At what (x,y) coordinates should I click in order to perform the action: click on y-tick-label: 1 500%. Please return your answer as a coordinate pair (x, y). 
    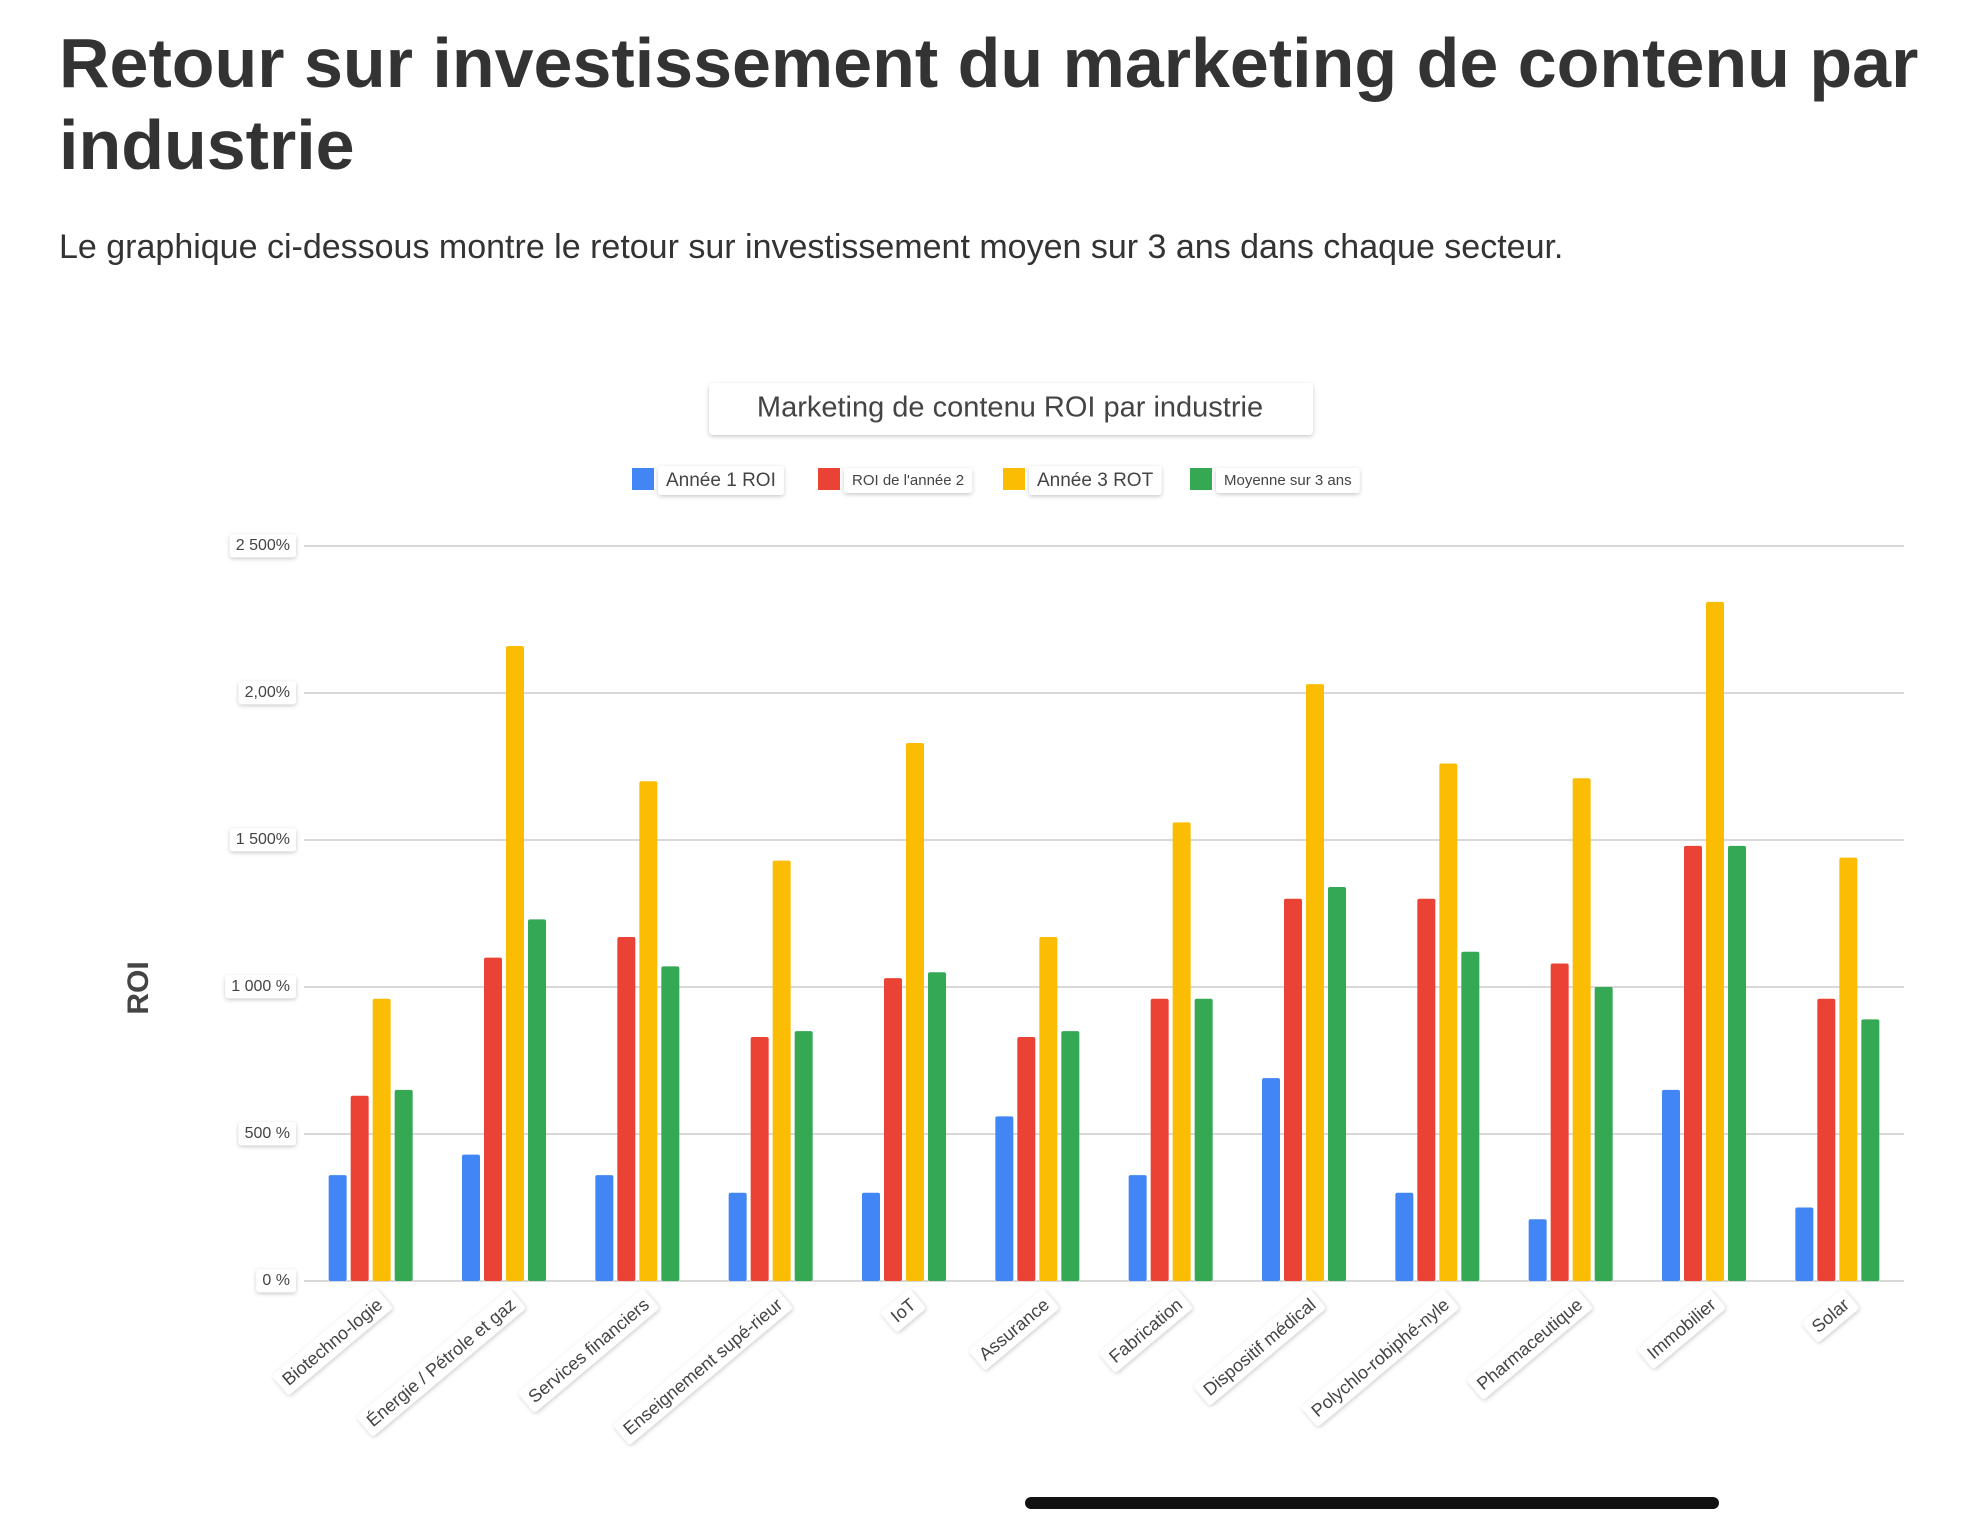
    Looking at the image, I should click on (263, 839).